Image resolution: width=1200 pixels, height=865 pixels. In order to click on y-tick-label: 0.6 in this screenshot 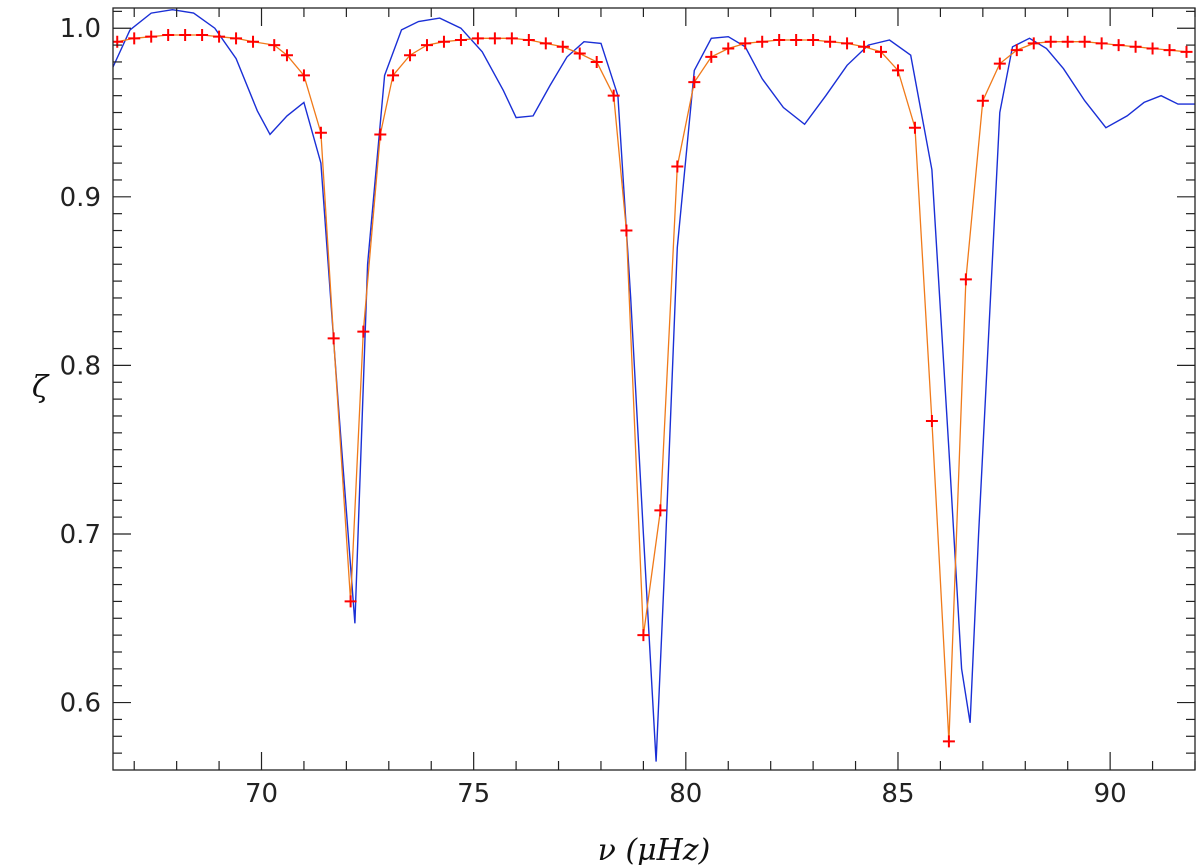, I will do `click(80, 704)`.